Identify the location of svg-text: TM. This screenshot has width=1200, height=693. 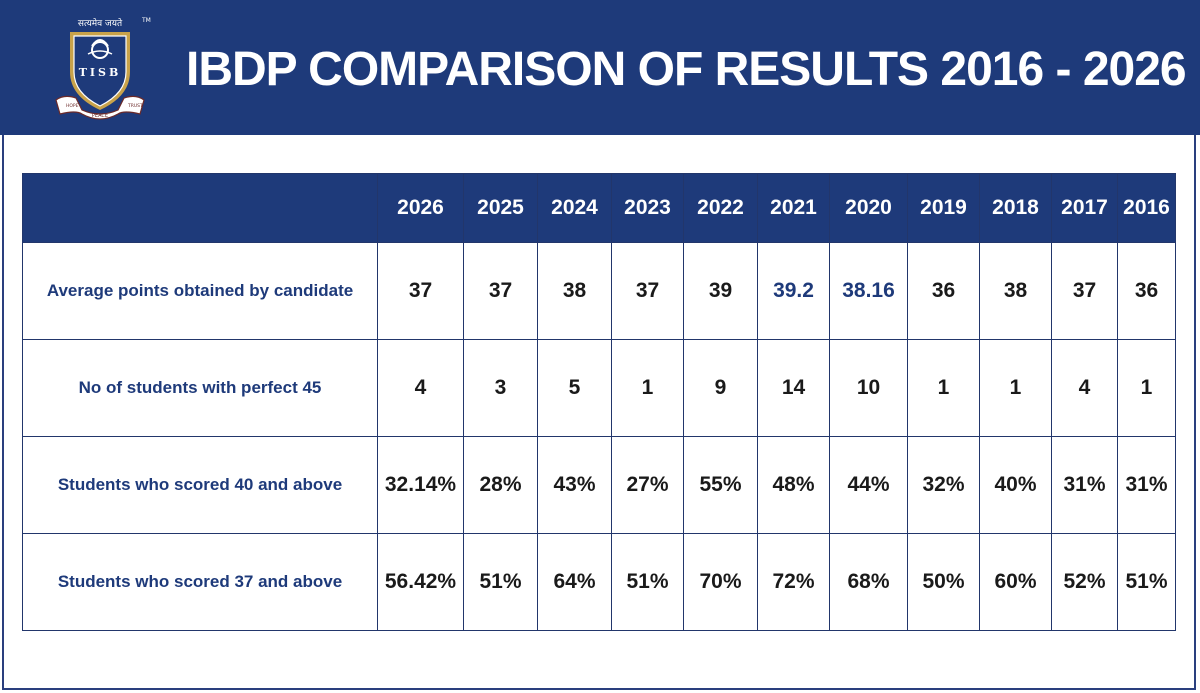
(146, 20).